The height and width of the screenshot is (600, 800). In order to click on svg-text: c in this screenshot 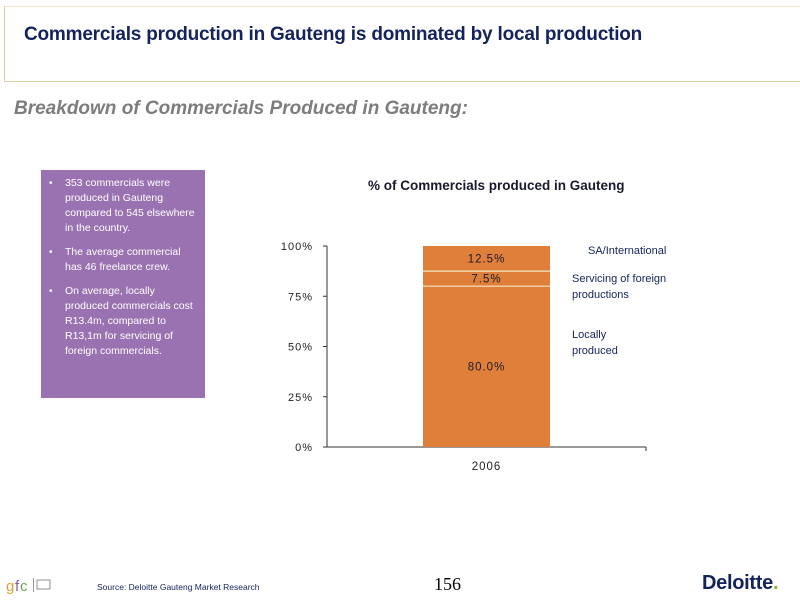, I will do `click(24, 586)`.